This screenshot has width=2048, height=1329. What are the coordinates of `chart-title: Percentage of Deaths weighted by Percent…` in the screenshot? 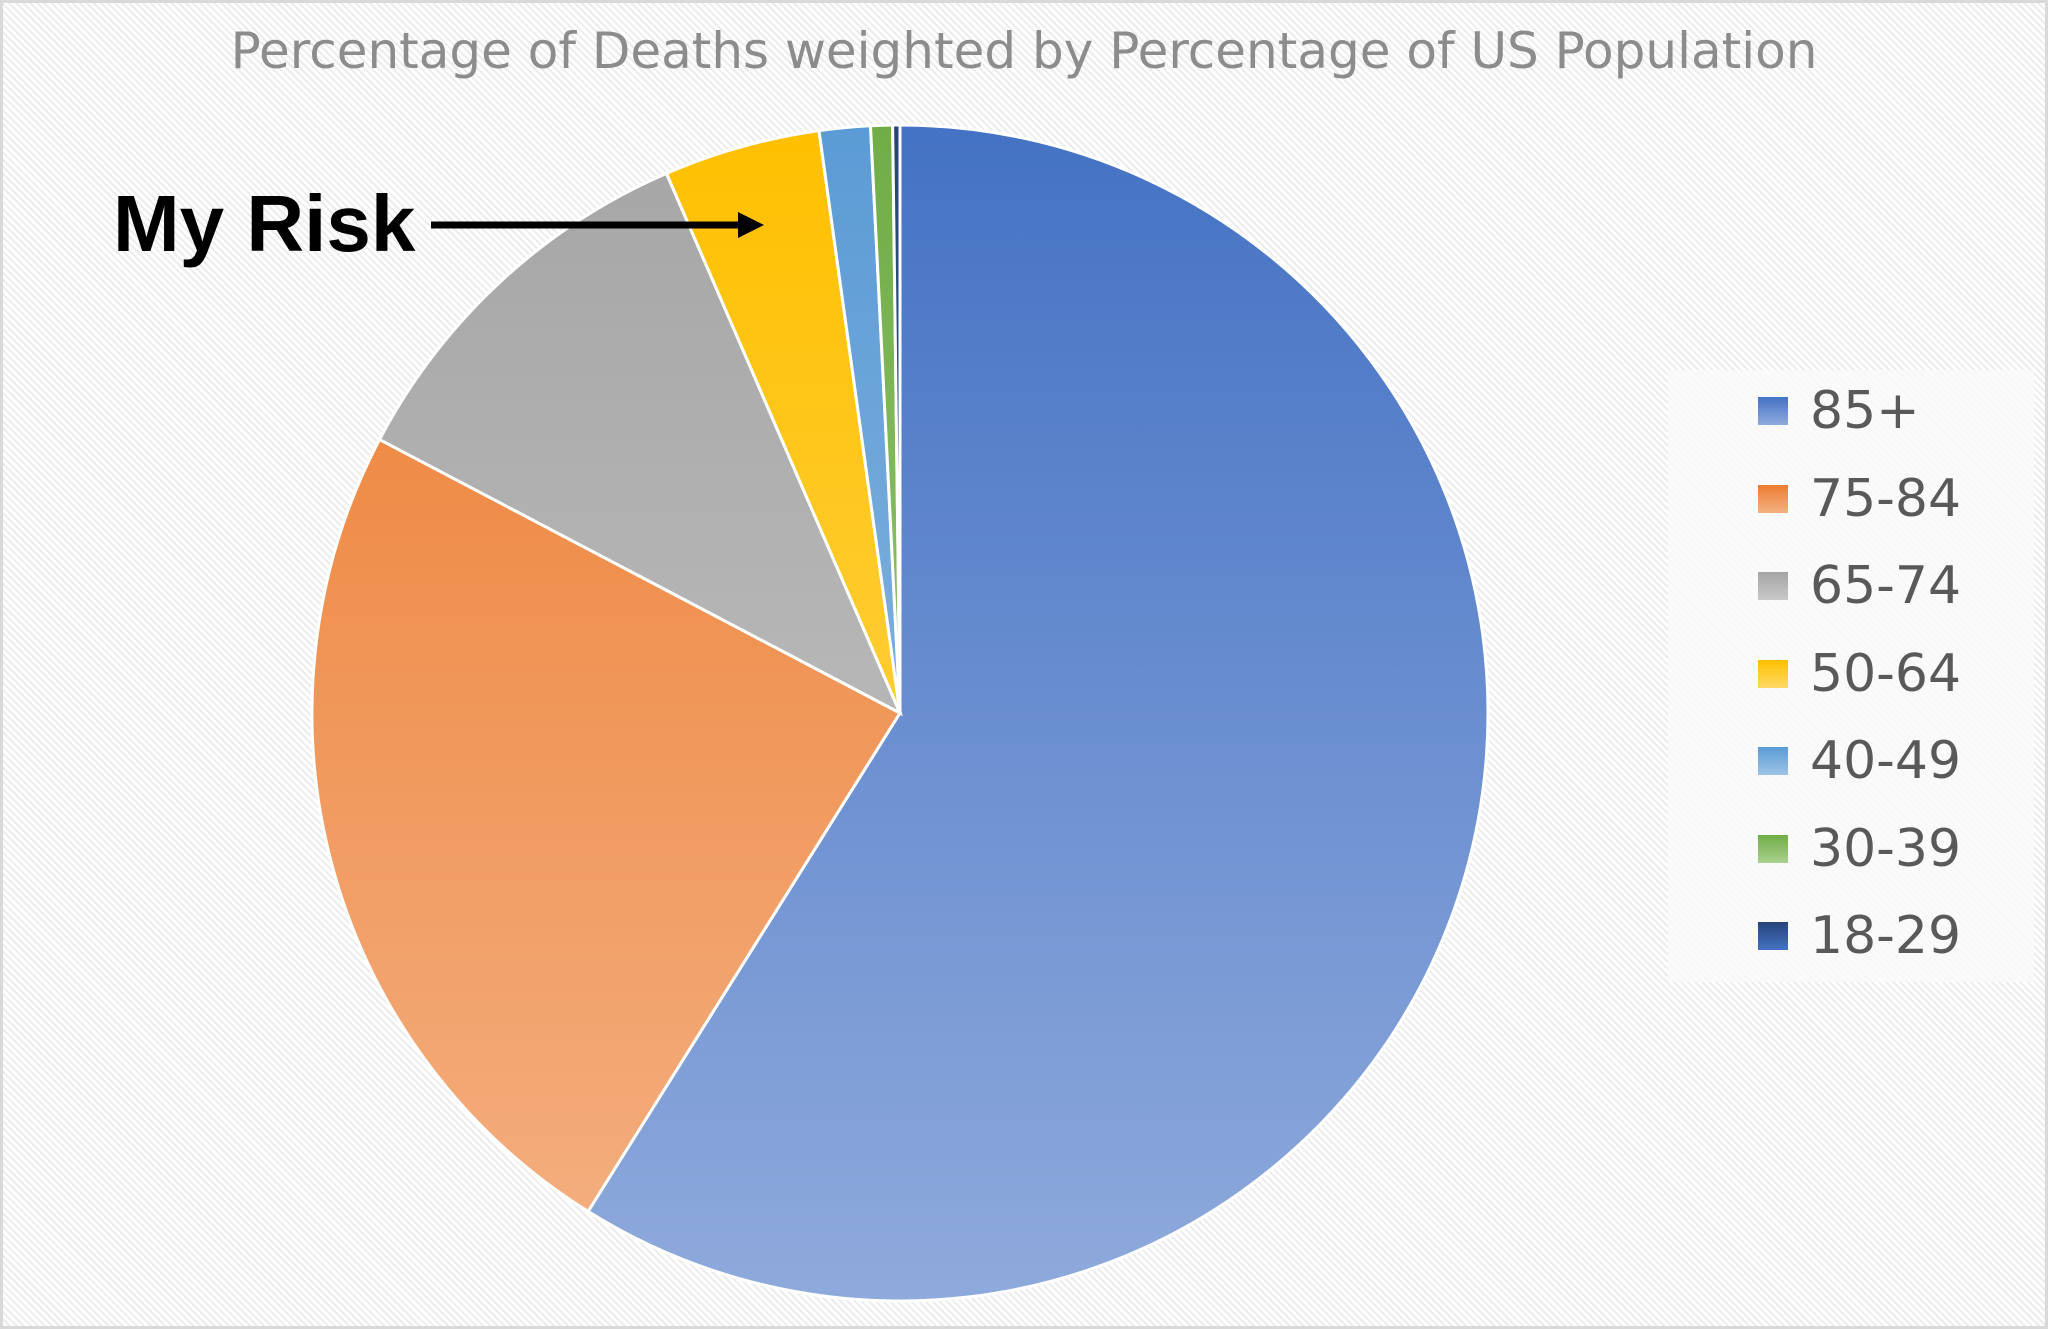 It's located at (1024, 51).